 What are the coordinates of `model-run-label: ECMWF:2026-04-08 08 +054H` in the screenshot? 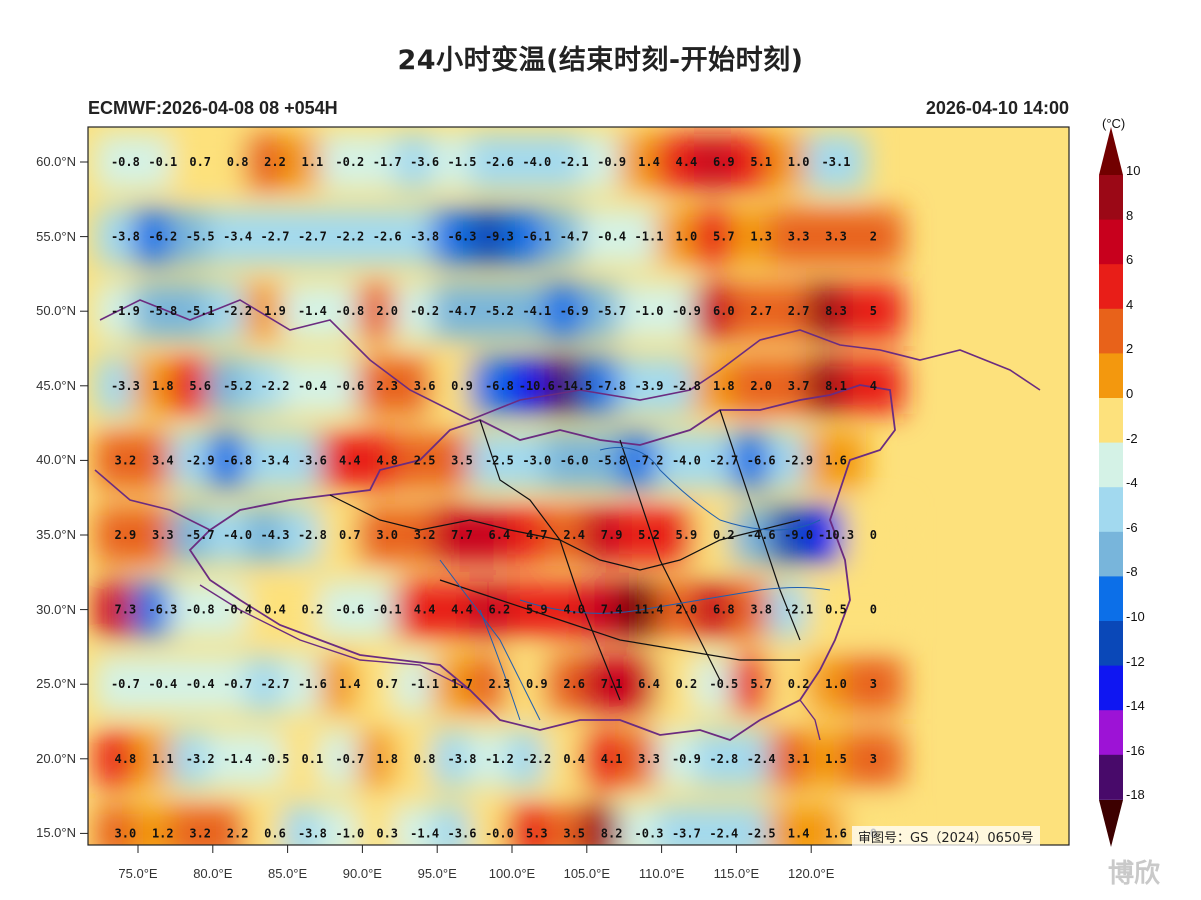 It's located at (213, 108).